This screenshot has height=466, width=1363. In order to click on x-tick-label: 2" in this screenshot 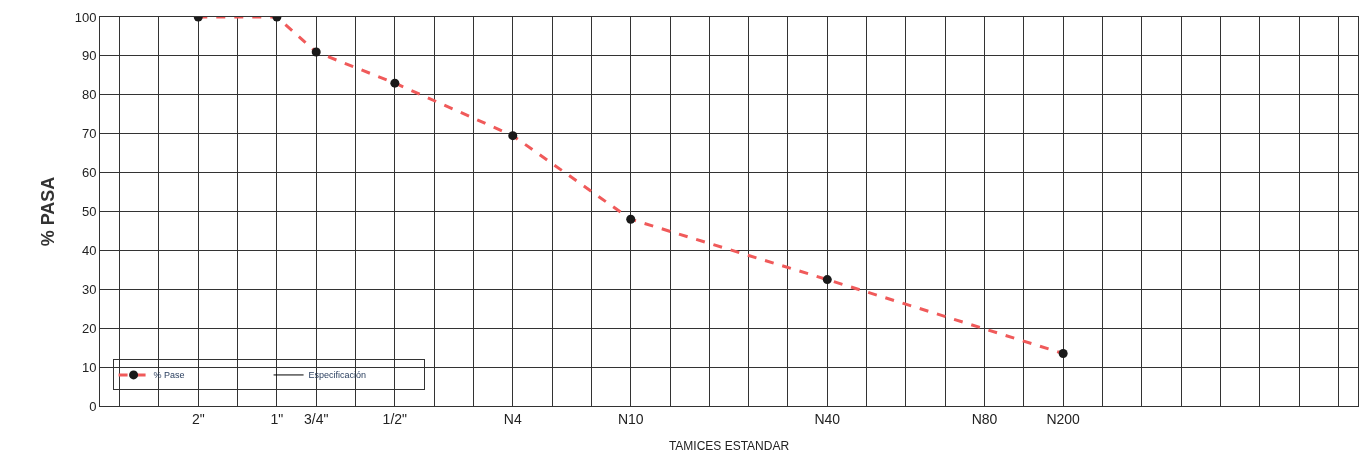, I will do `click(198, 418)`.